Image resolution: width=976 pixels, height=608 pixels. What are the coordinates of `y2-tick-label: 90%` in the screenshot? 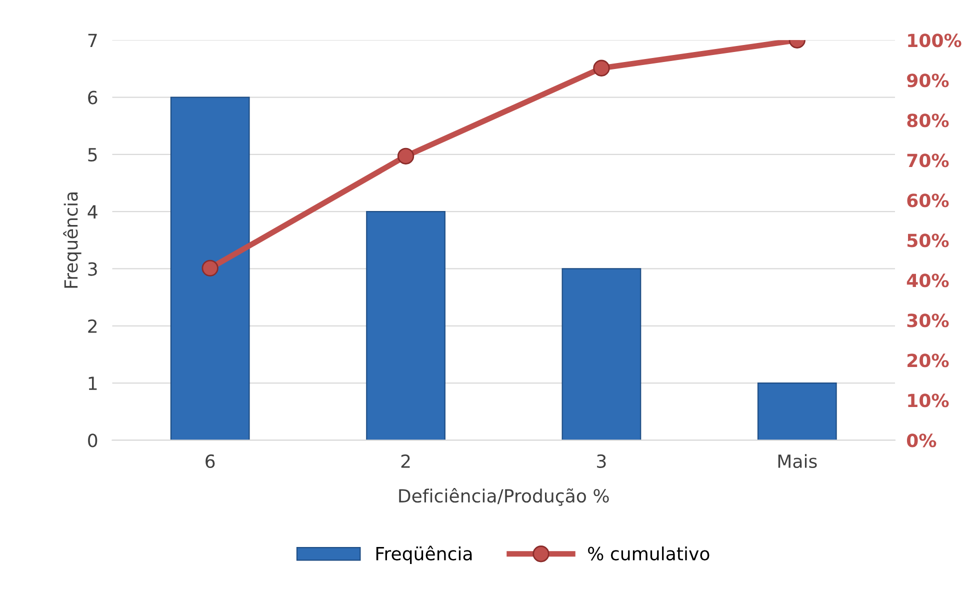 It's located at (928, 81).